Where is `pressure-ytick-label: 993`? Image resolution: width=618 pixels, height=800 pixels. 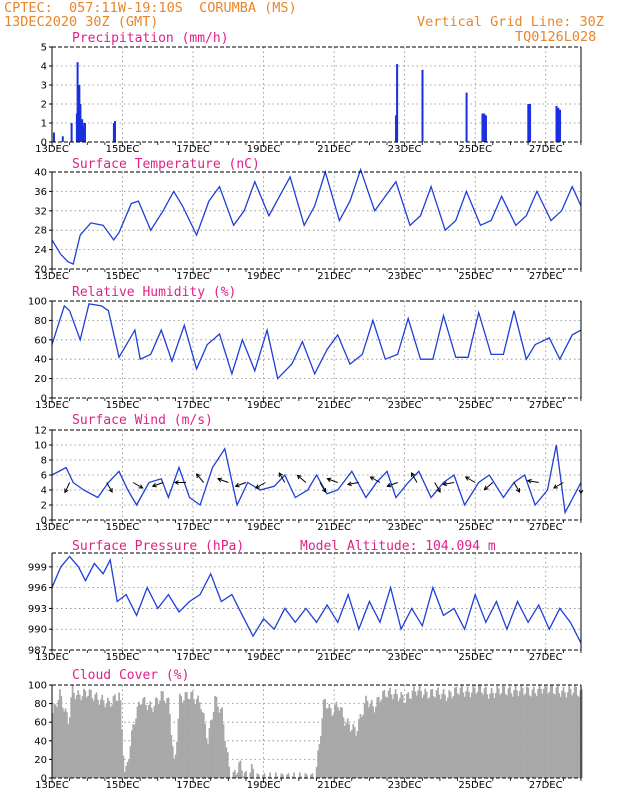
pressure-ytick-label: 993 is located at coordinates (37, 609).